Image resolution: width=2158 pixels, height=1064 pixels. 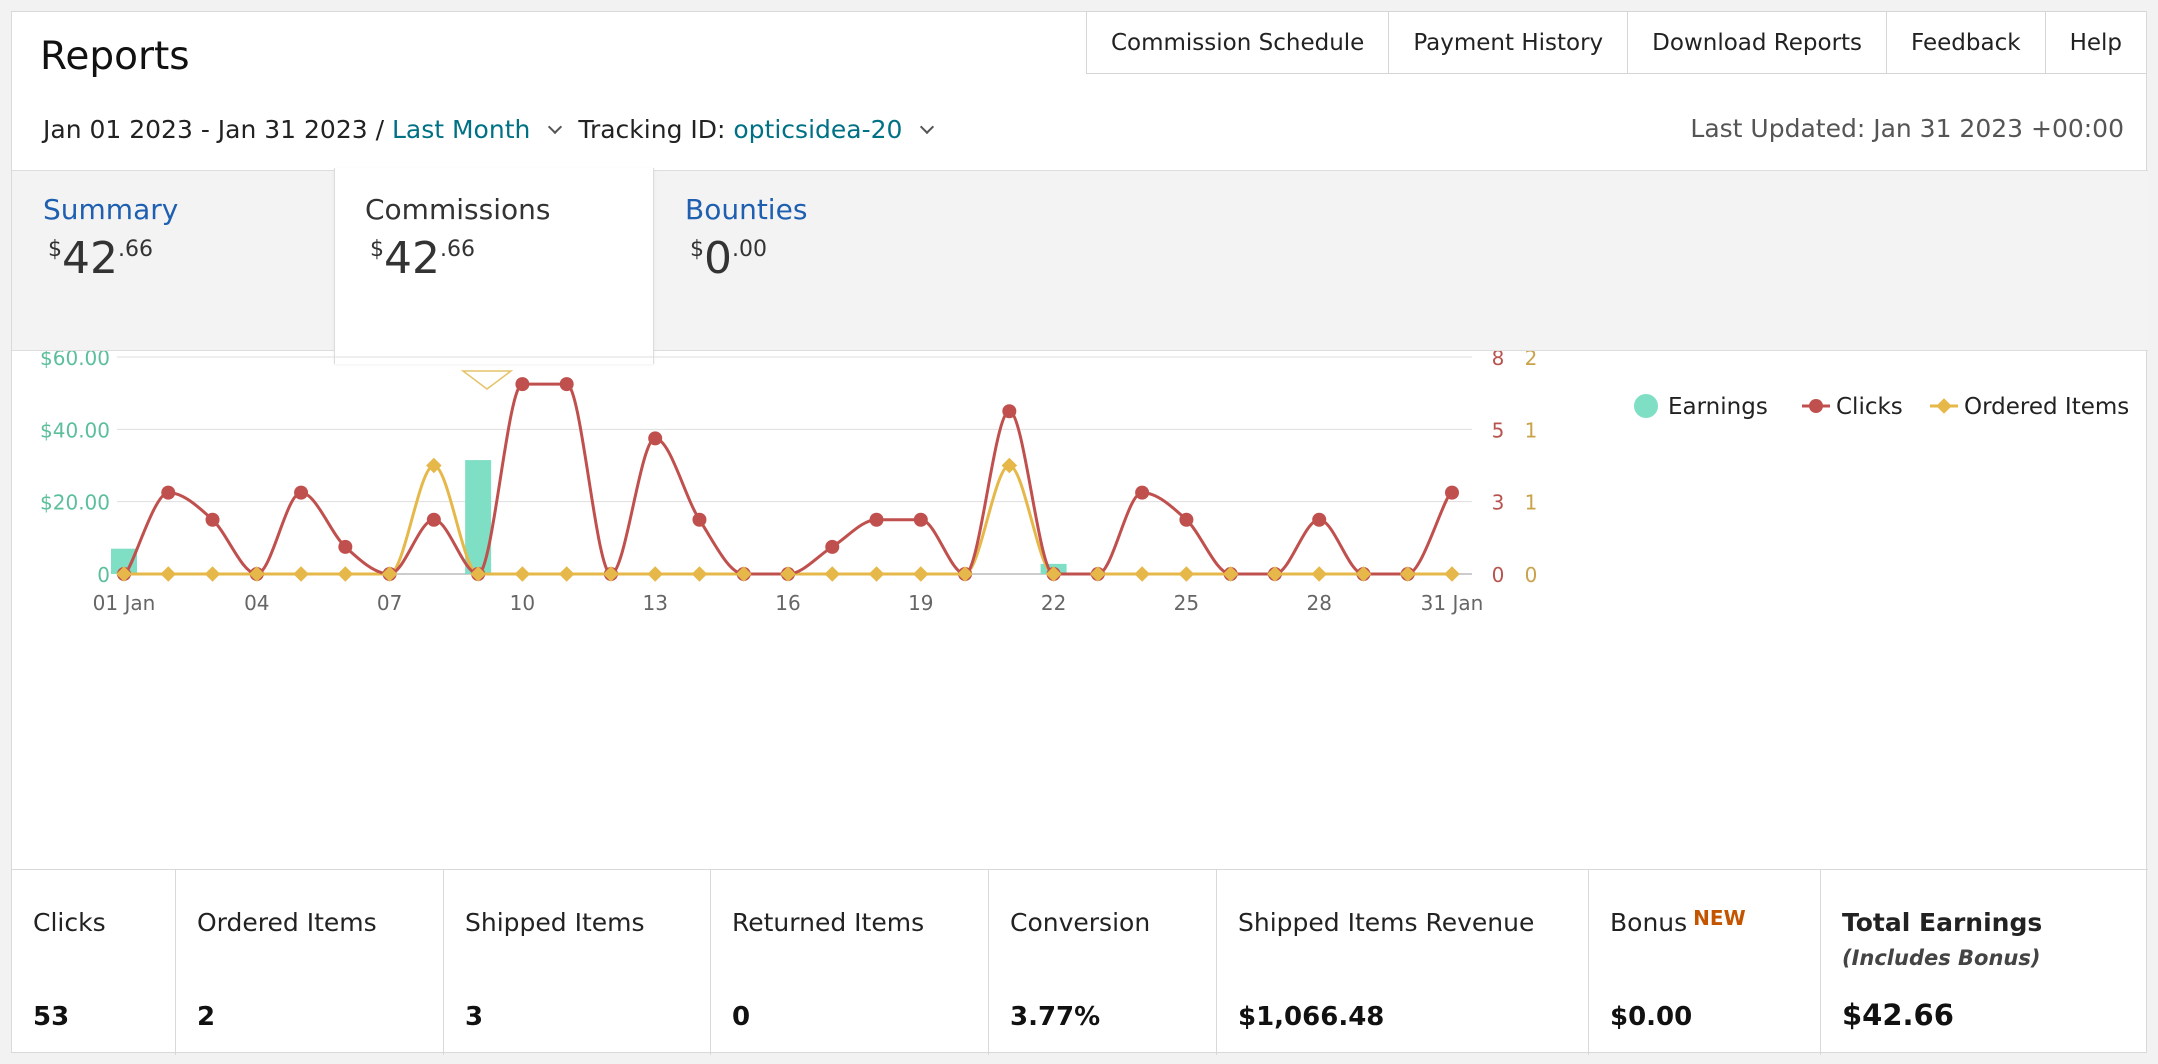 I want to click on stat-label: Conversion, so click(x=1080, y=922).